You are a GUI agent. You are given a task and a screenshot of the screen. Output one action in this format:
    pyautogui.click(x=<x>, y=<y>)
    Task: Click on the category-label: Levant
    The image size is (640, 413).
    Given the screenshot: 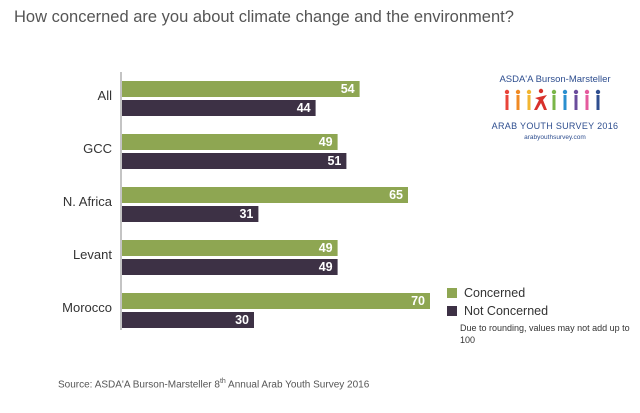 What is the action you would take?
    pyautogui.click(x=92, y=254)
    